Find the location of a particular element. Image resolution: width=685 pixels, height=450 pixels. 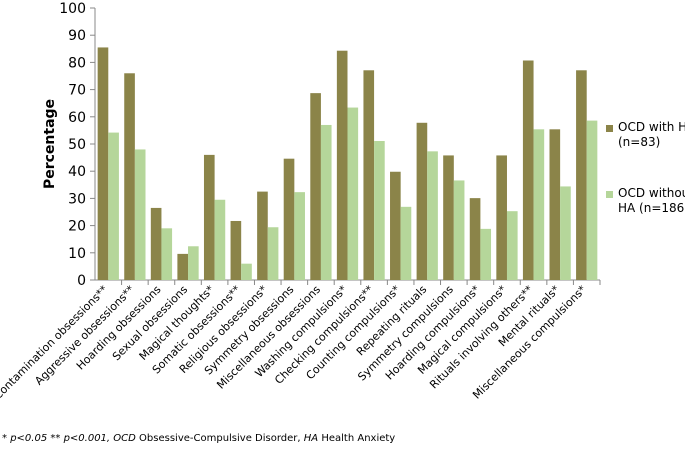

y-tick-label: 0 is located at coordinates (81, 281).